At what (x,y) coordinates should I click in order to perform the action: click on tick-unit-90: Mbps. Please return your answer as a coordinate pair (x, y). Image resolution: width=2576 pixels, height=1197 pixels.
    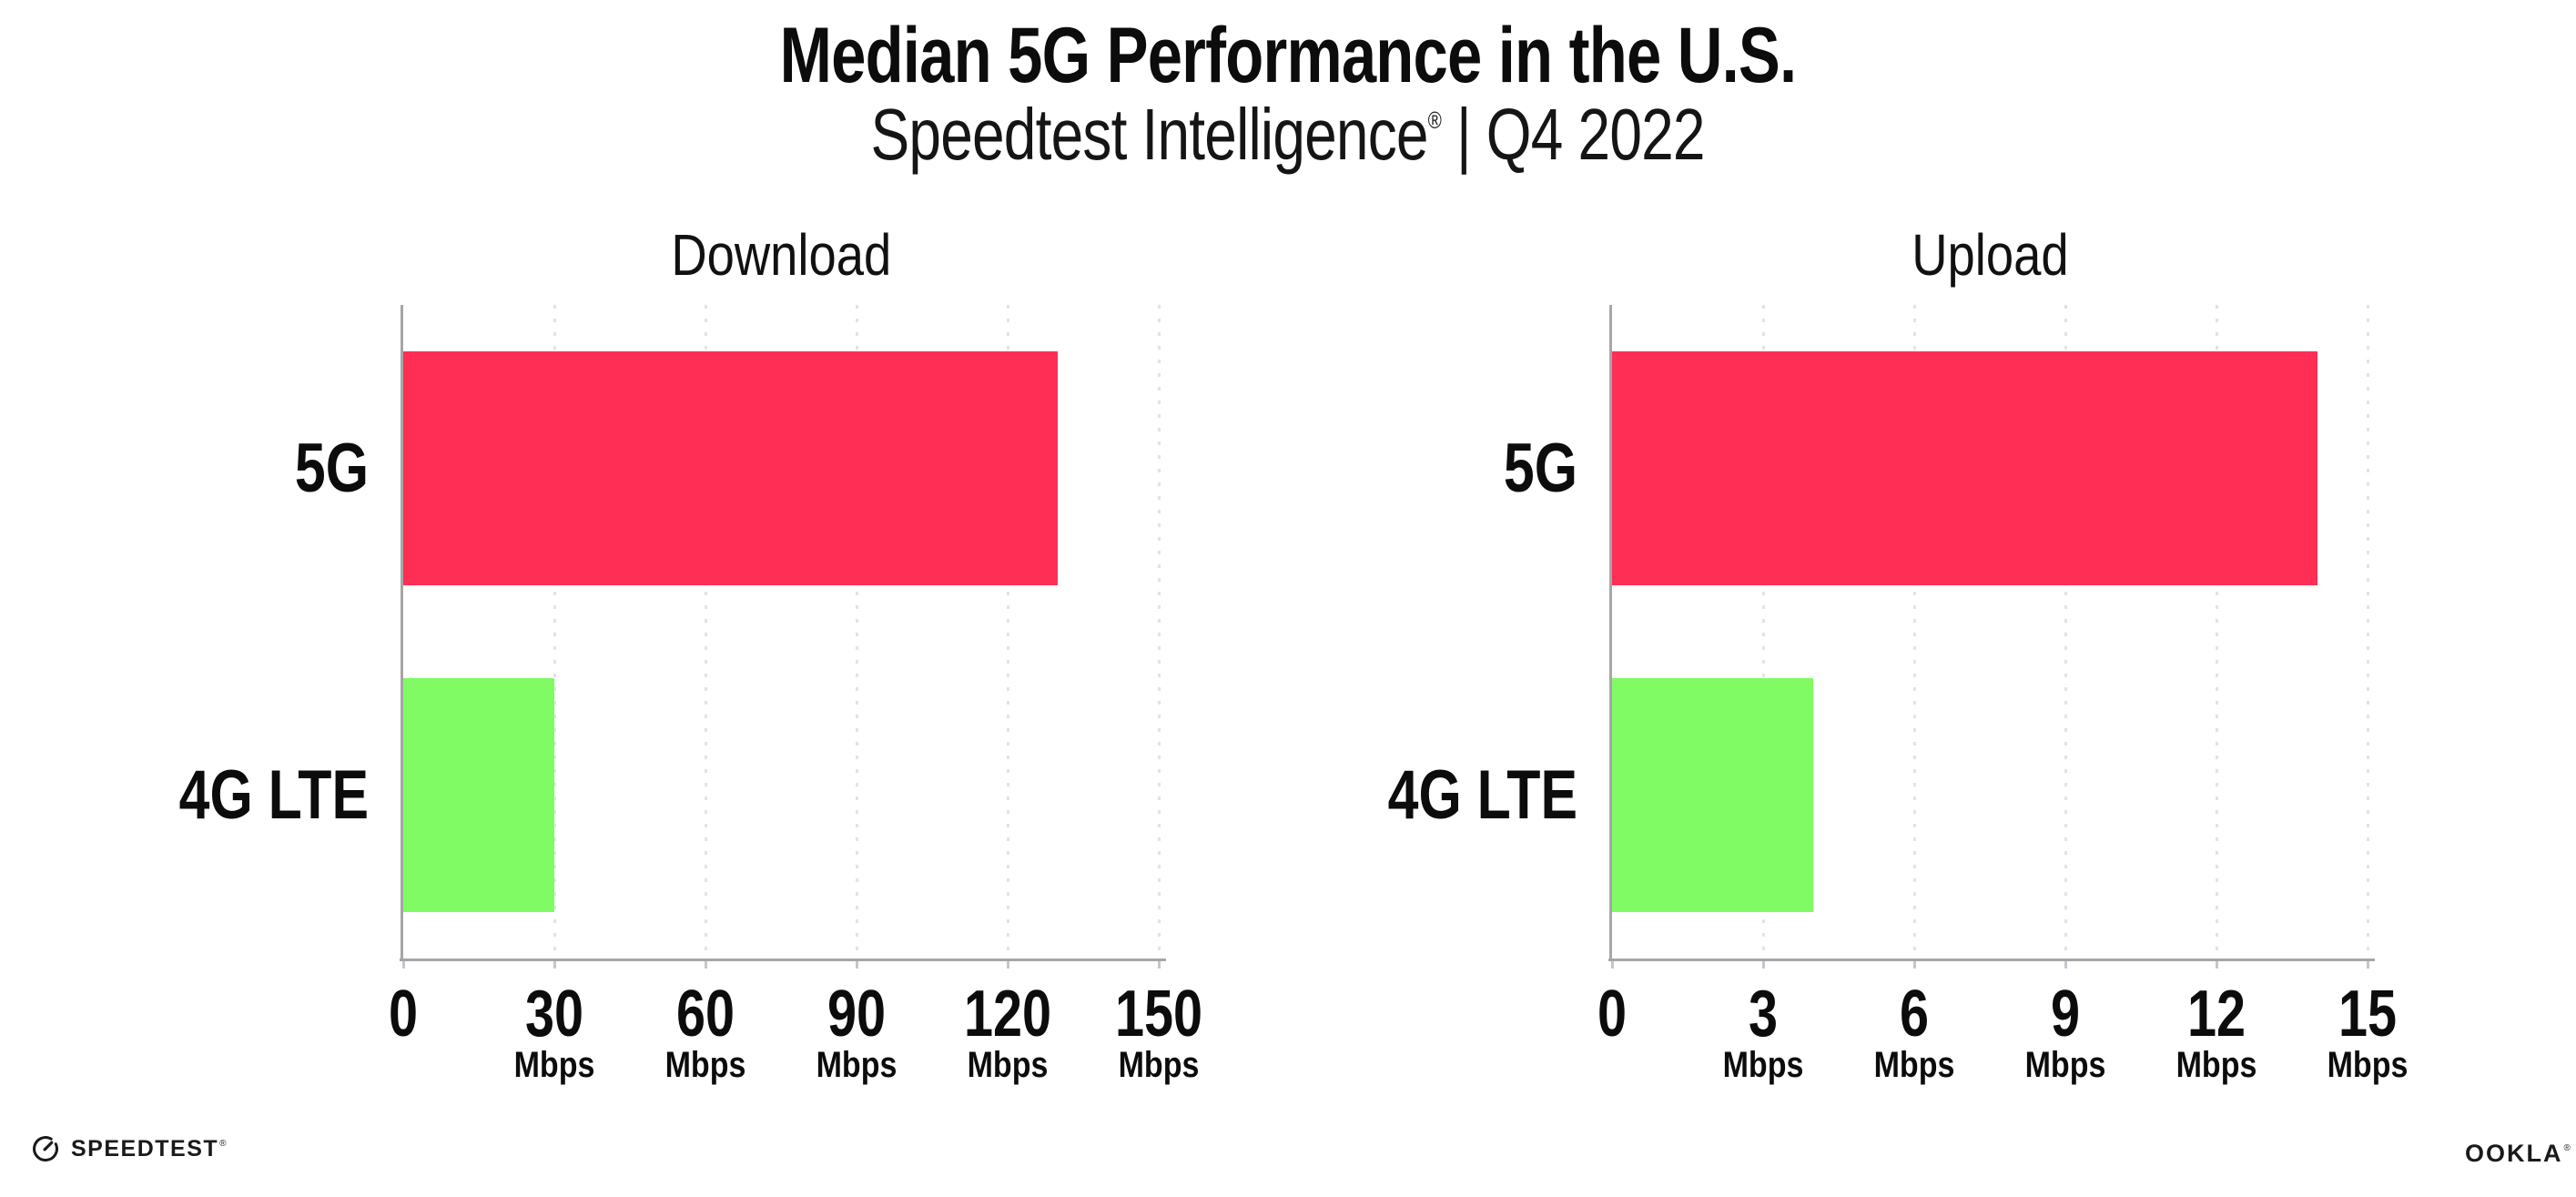
    Looking at the image, I should click on (857, 1065).